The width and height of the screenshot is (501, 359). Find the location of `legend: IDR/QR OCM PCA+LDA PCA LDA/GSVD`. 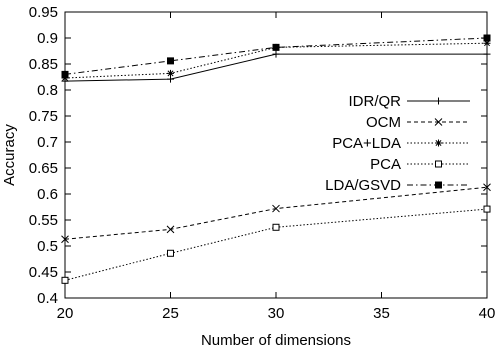

legend: IDR/QR OCM PCA+LDA PCA LDA/GSVD is located at coordinates (397, 143).